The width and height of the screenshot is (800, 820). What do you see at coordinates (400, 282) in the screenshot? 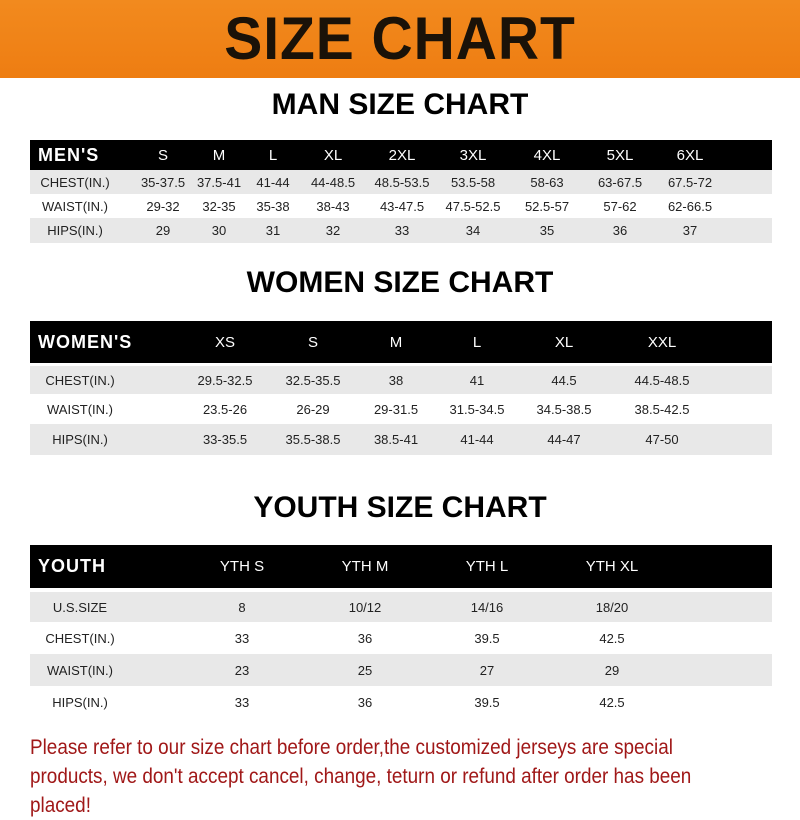
I see `women-section-title: WOMEN SIZE CHART` at bounding box center [400, 282].